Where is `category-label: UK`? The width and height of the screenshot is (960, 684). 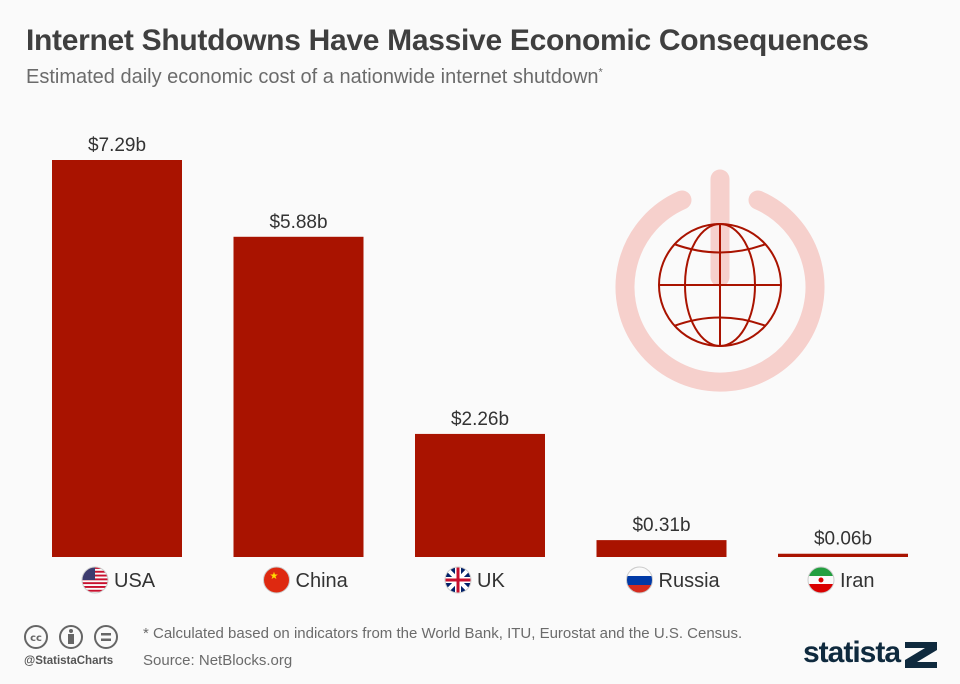 category-label: UK is located at coordinates (491, 581).